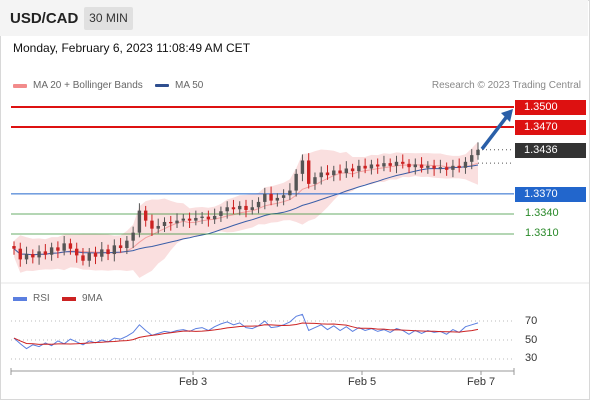  I want to click on pivot-tag: 1.3370, so click(550, 194).